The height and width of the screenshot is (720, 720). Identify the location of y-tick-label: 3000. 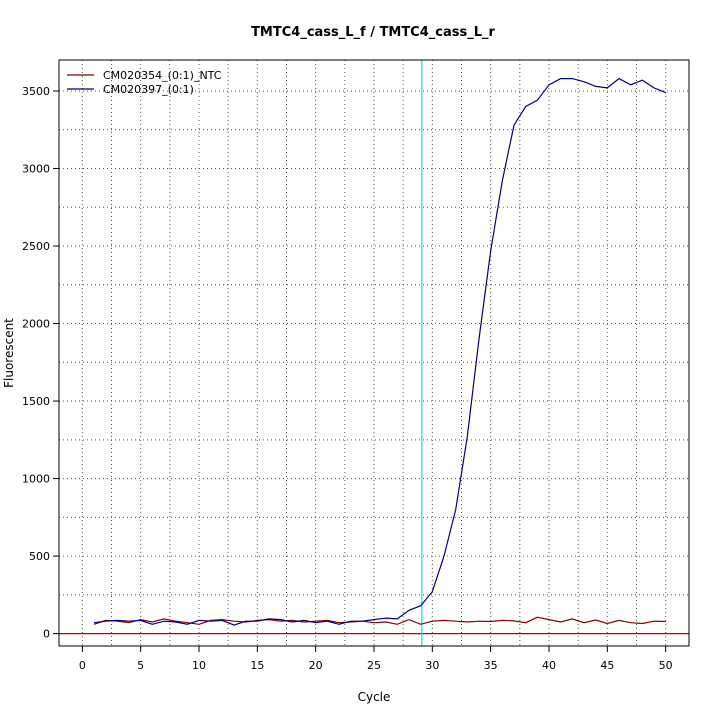
(36, 169).